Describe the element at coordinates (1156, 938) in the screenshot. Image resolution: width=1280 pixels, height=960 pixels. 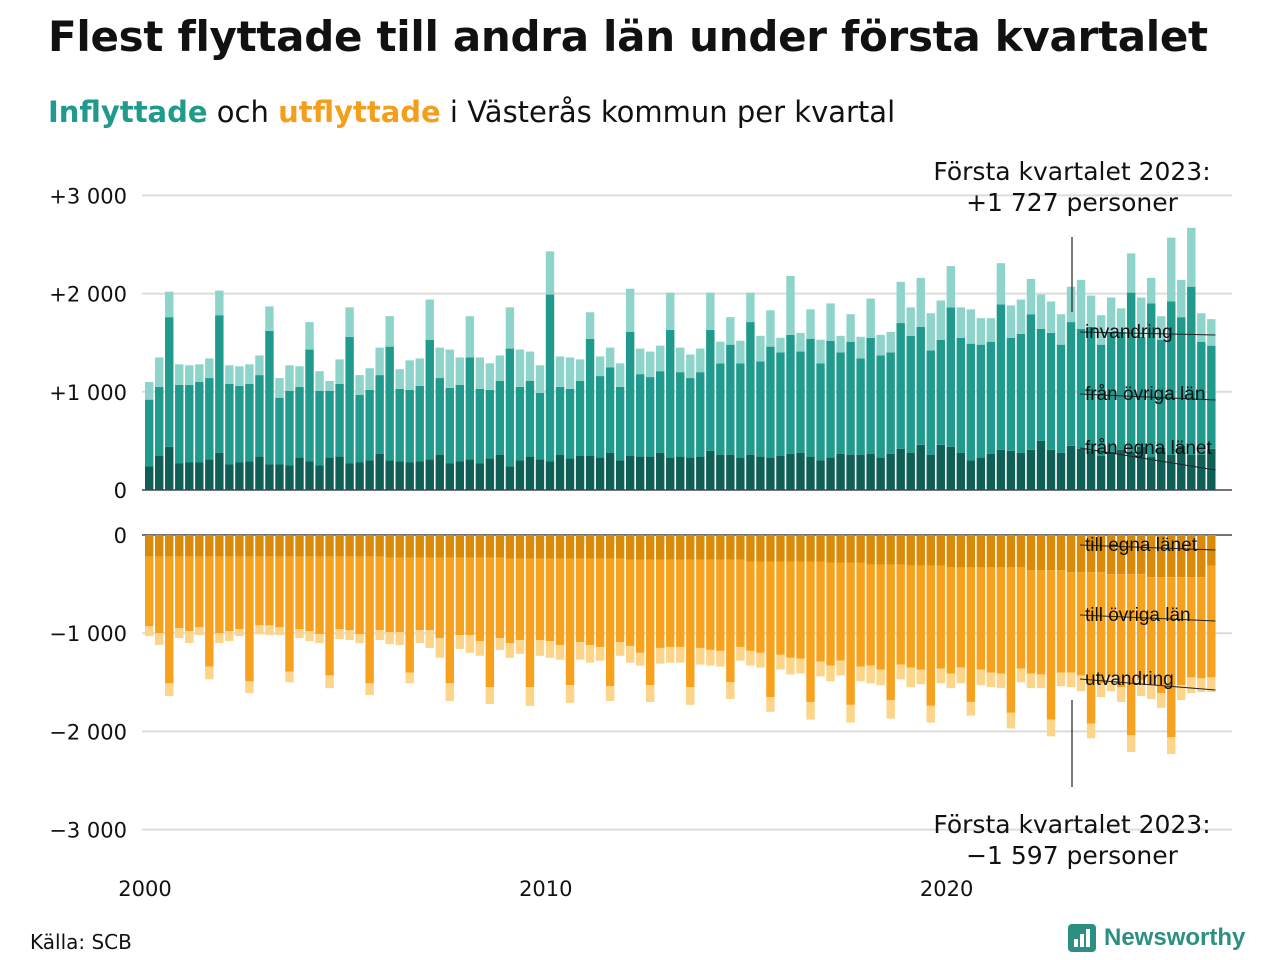
I see `newsworthy-logo: Newsworthy` at that location.